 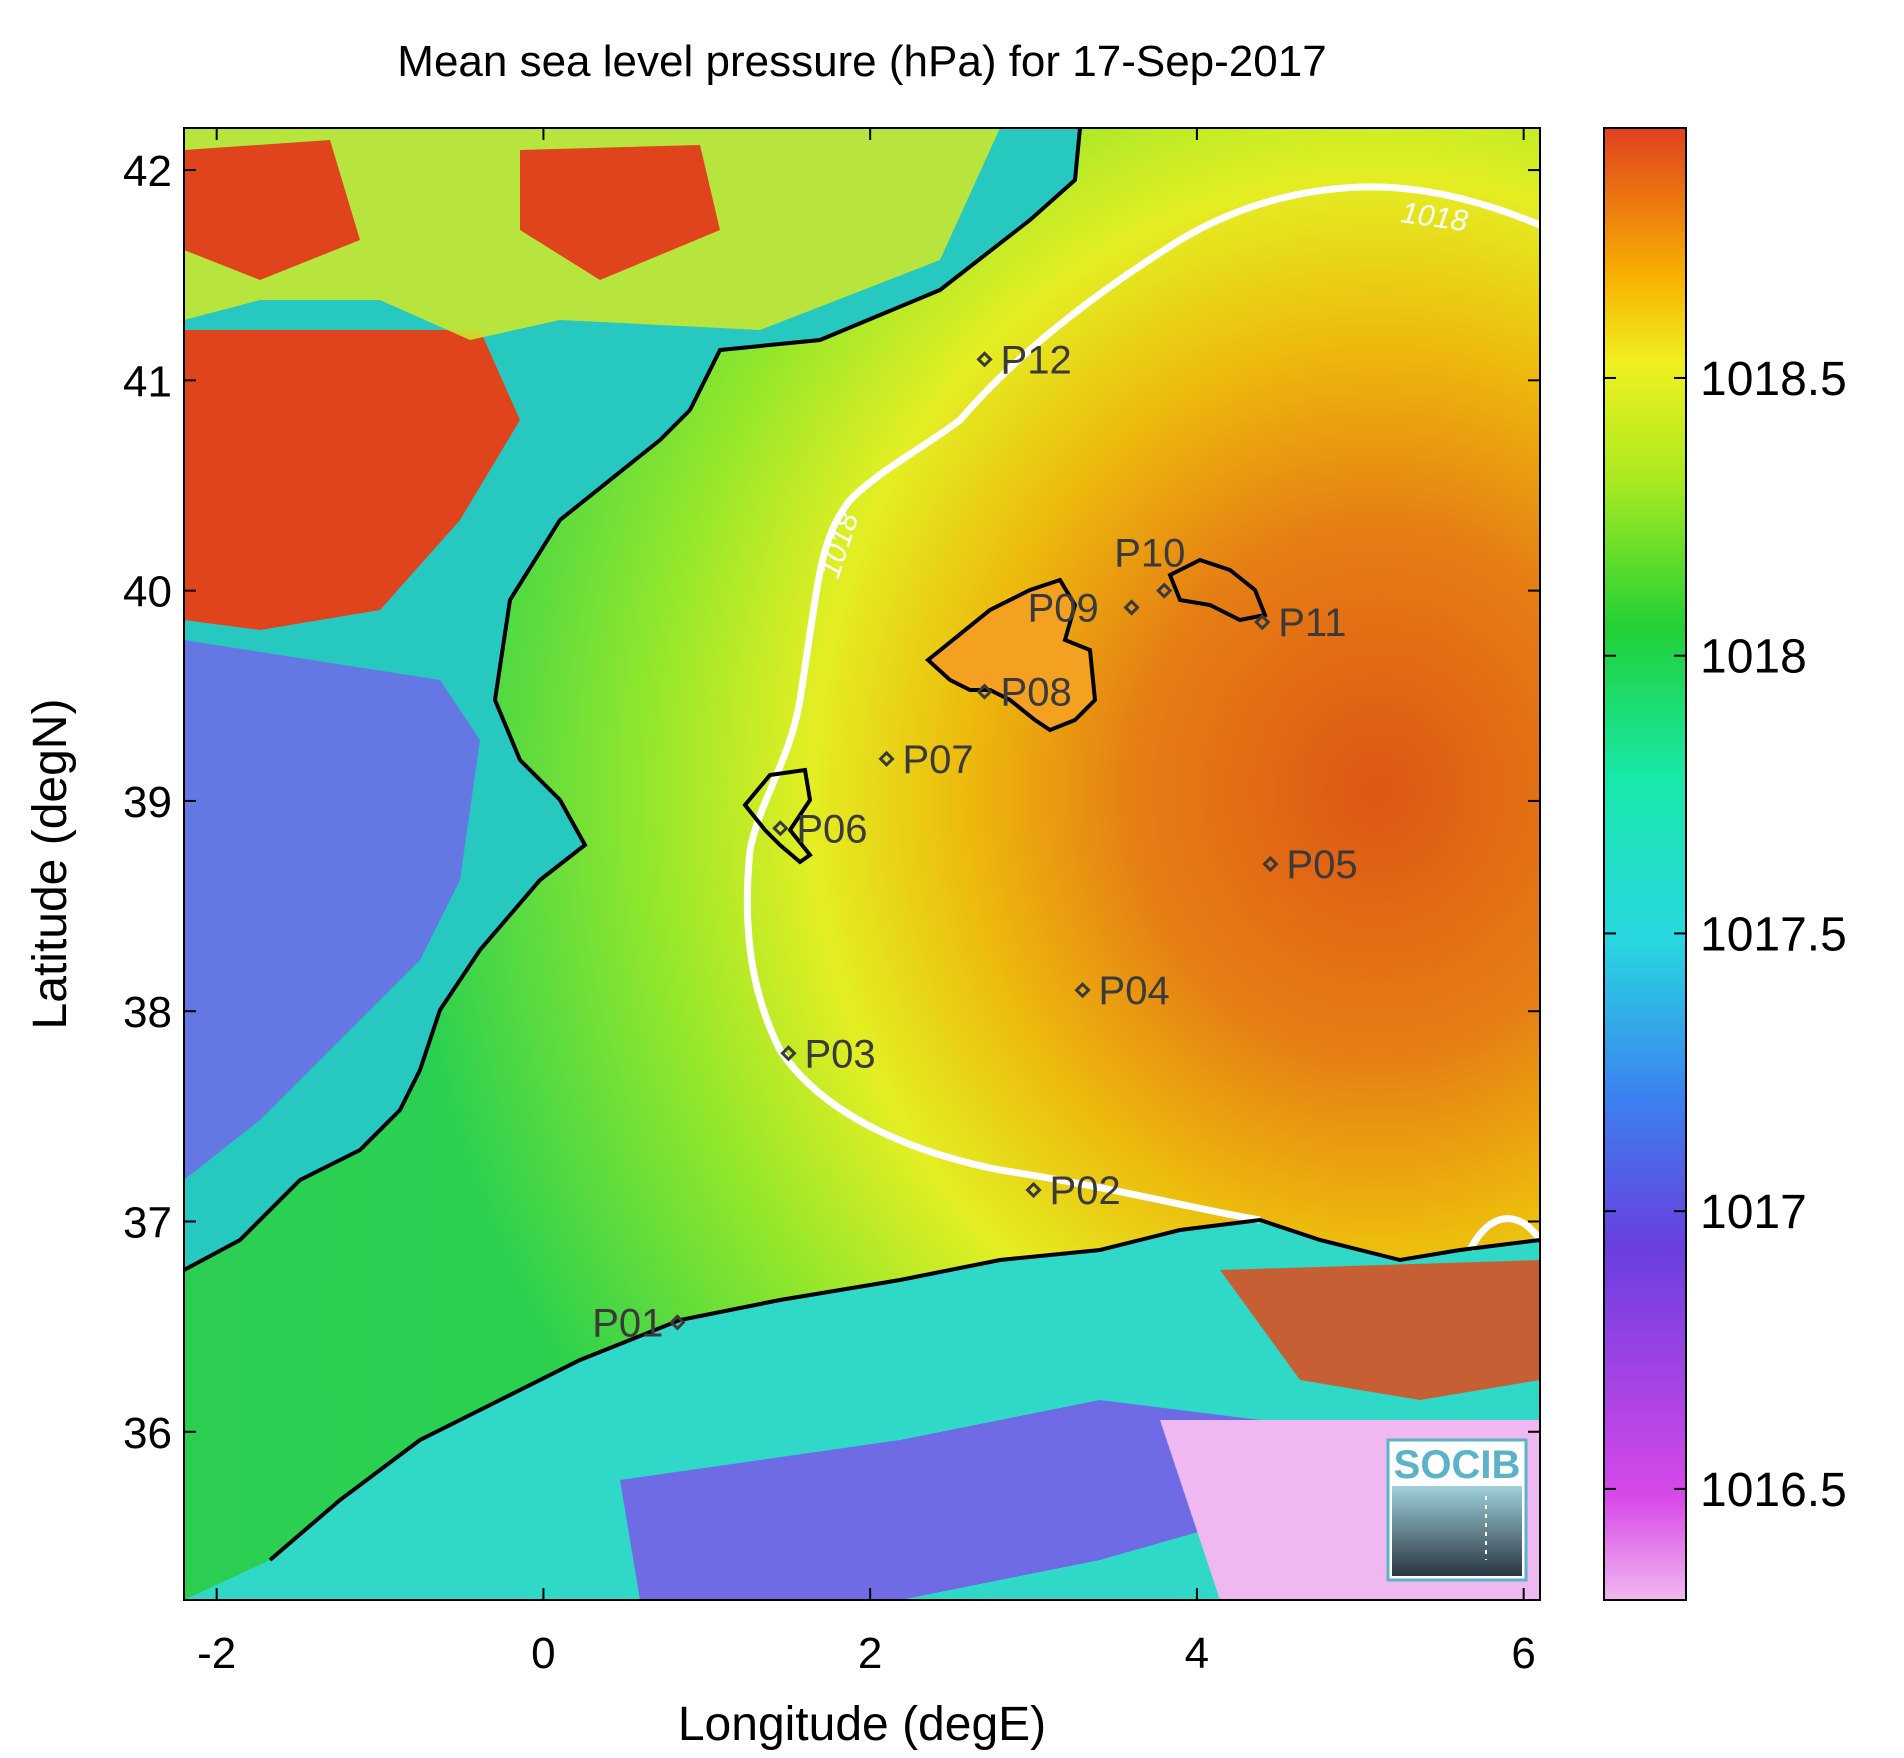 I want to click on station-label: P10, so click(x=1149, y=554).